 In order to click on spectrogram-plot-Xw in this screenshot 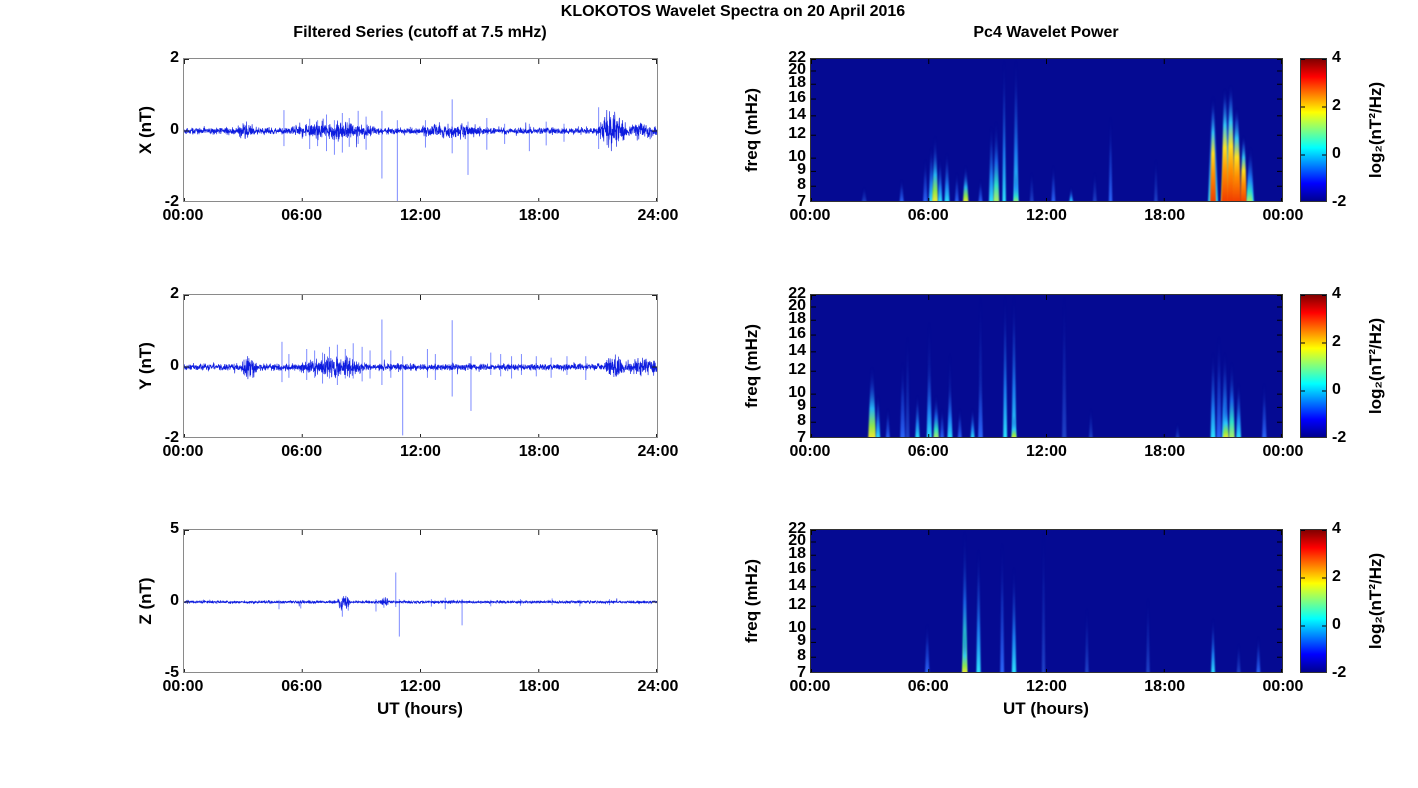, I will do `click(1046, 130)`.